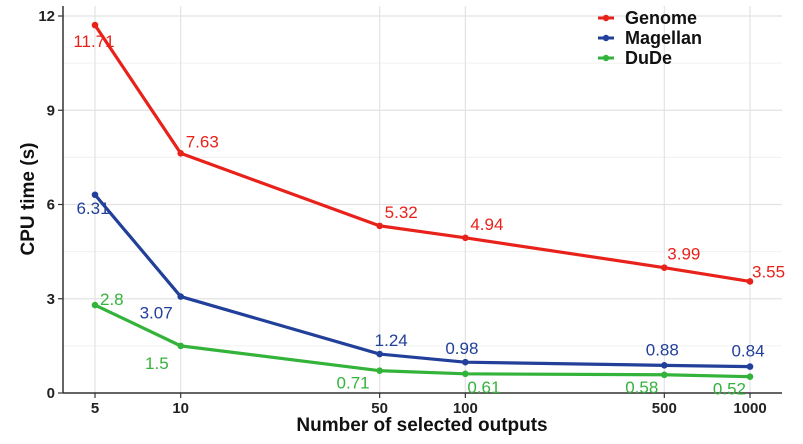  Describe the element at coordinates (401, 212) in the screenshot. I see `data-label-genome: 5.32` at that location.